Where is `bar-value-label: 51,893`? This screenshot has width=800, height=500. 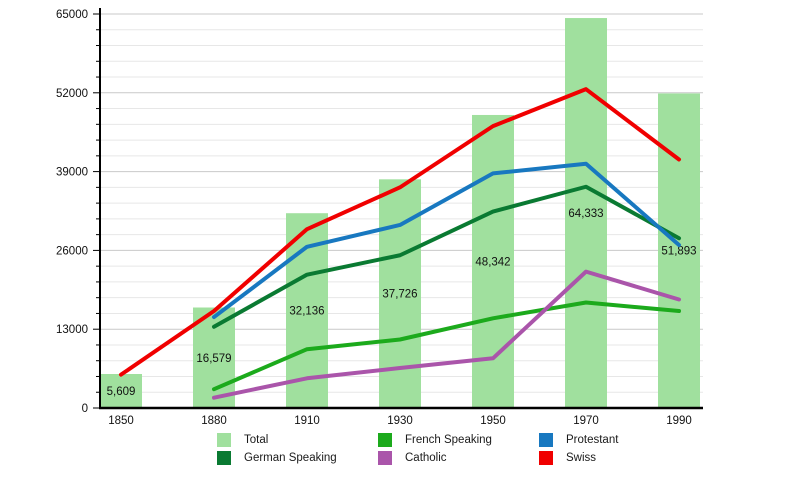 bar-value-label: 51,893 is located at coordinates (678, 252).